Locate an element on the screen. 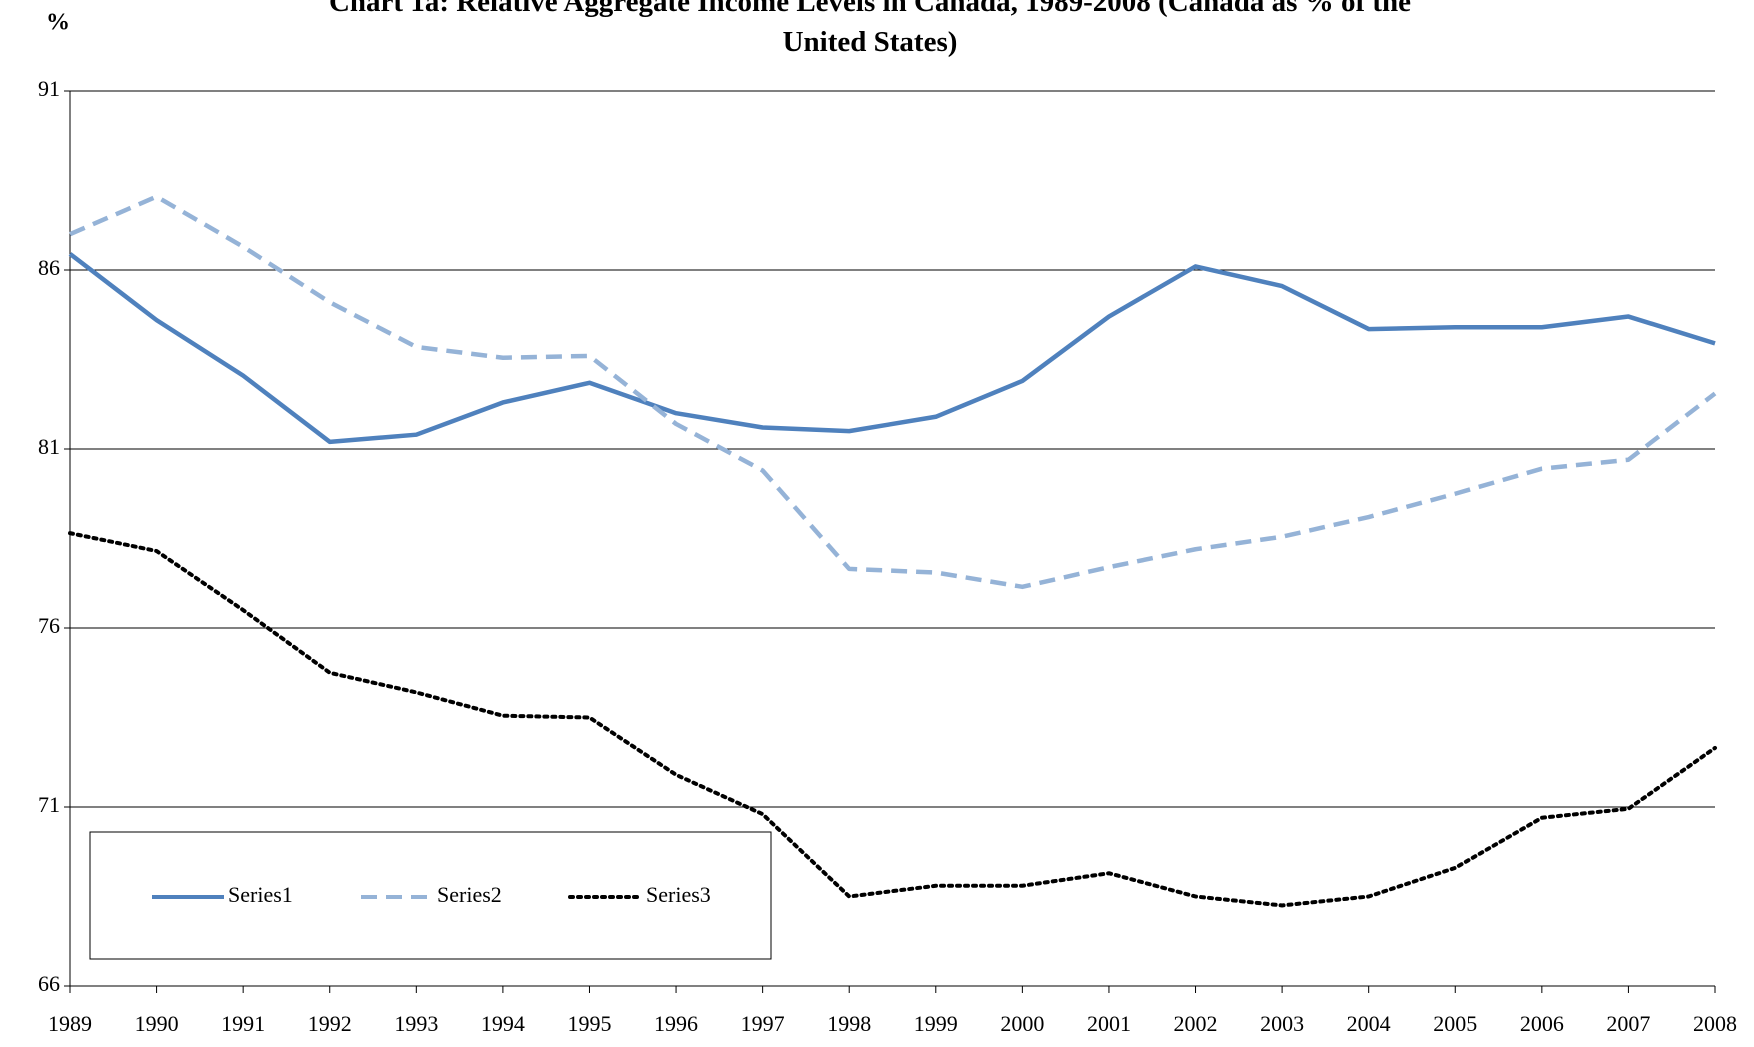 The width and height of the screenshot is (1754, 1047). x-tick-label: 1991 is located at coordinates (243, 1023).